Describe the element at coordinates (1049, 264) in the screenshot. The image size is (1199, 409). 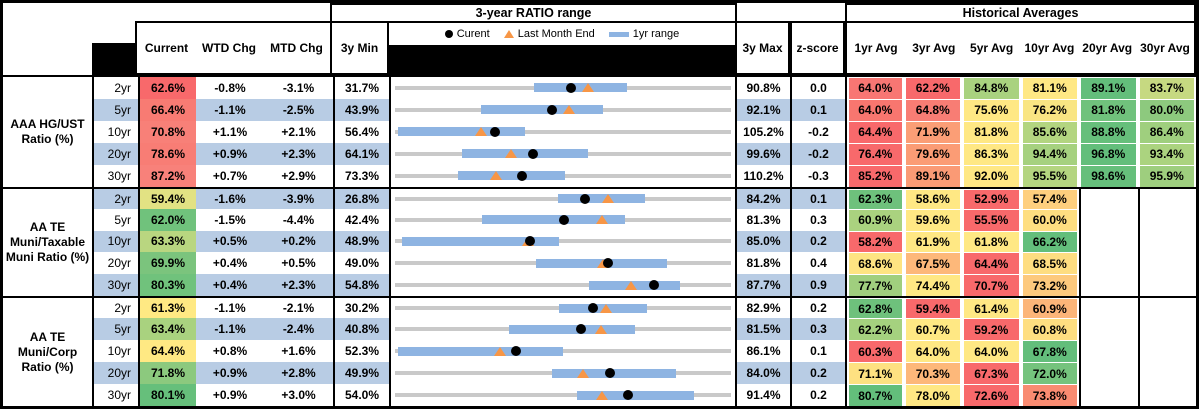
I see `historical-avg-value: 68.5%` at that location.